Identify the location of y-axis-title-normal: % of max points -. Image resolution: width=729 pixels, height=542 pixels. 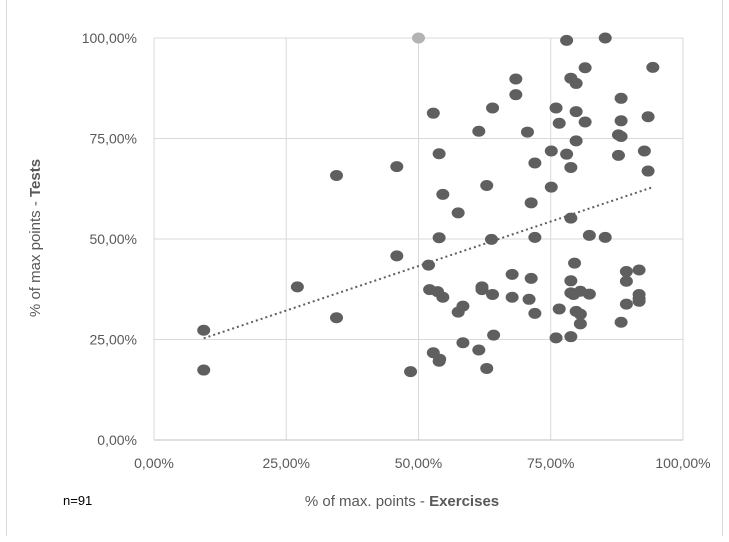
(35, 257).